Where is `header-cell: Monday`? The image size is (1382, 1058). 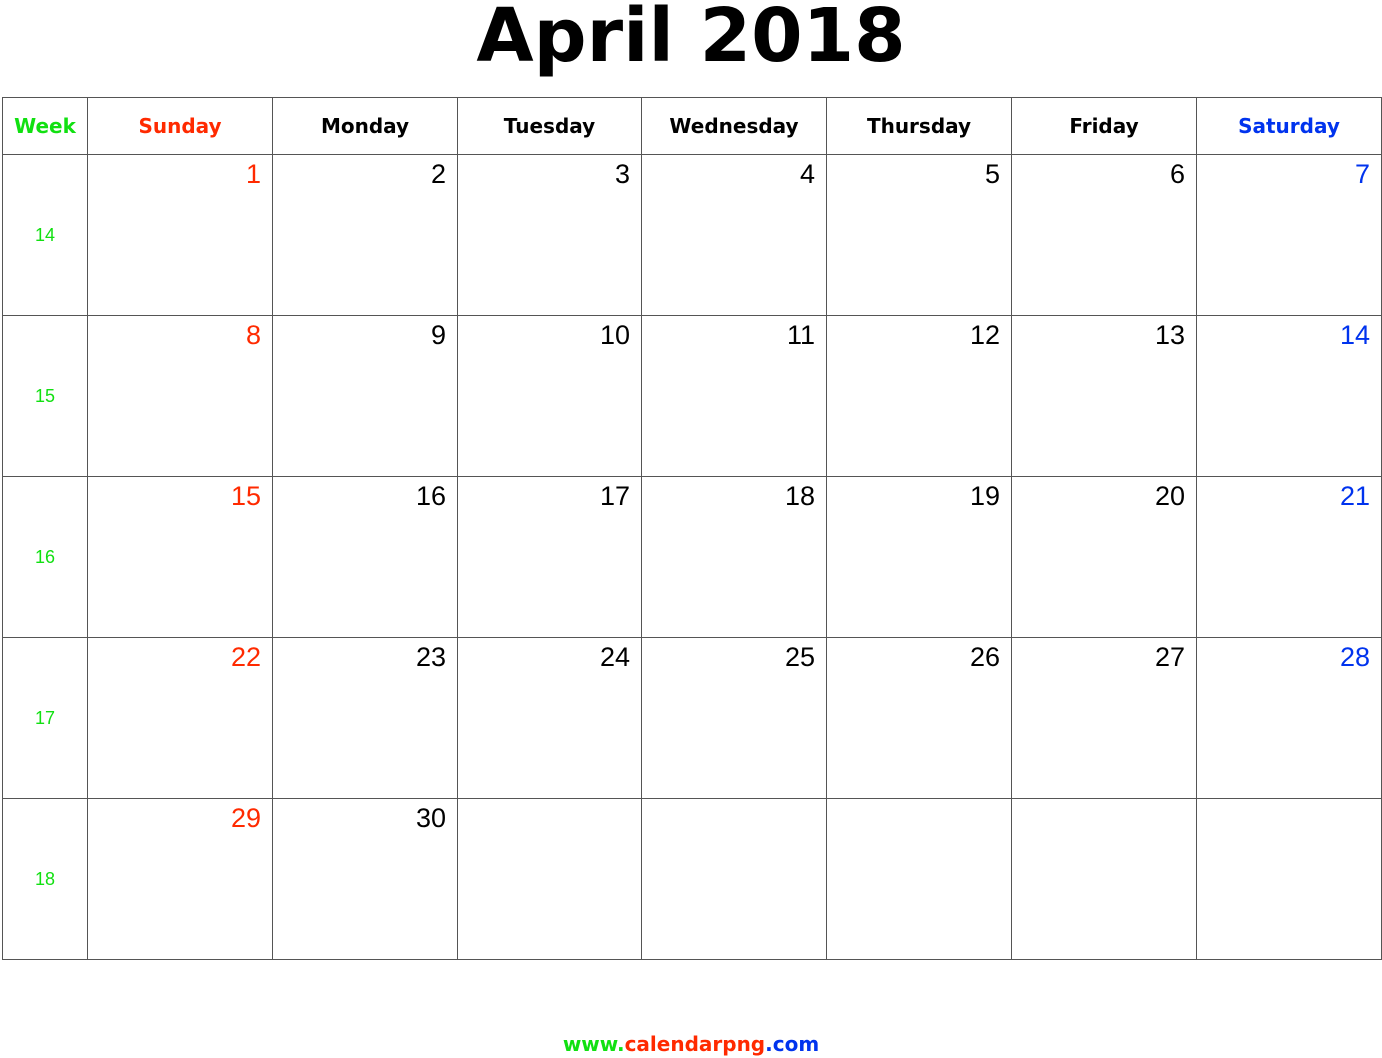 header-cell: Monday is located at coordinates (365, 126).